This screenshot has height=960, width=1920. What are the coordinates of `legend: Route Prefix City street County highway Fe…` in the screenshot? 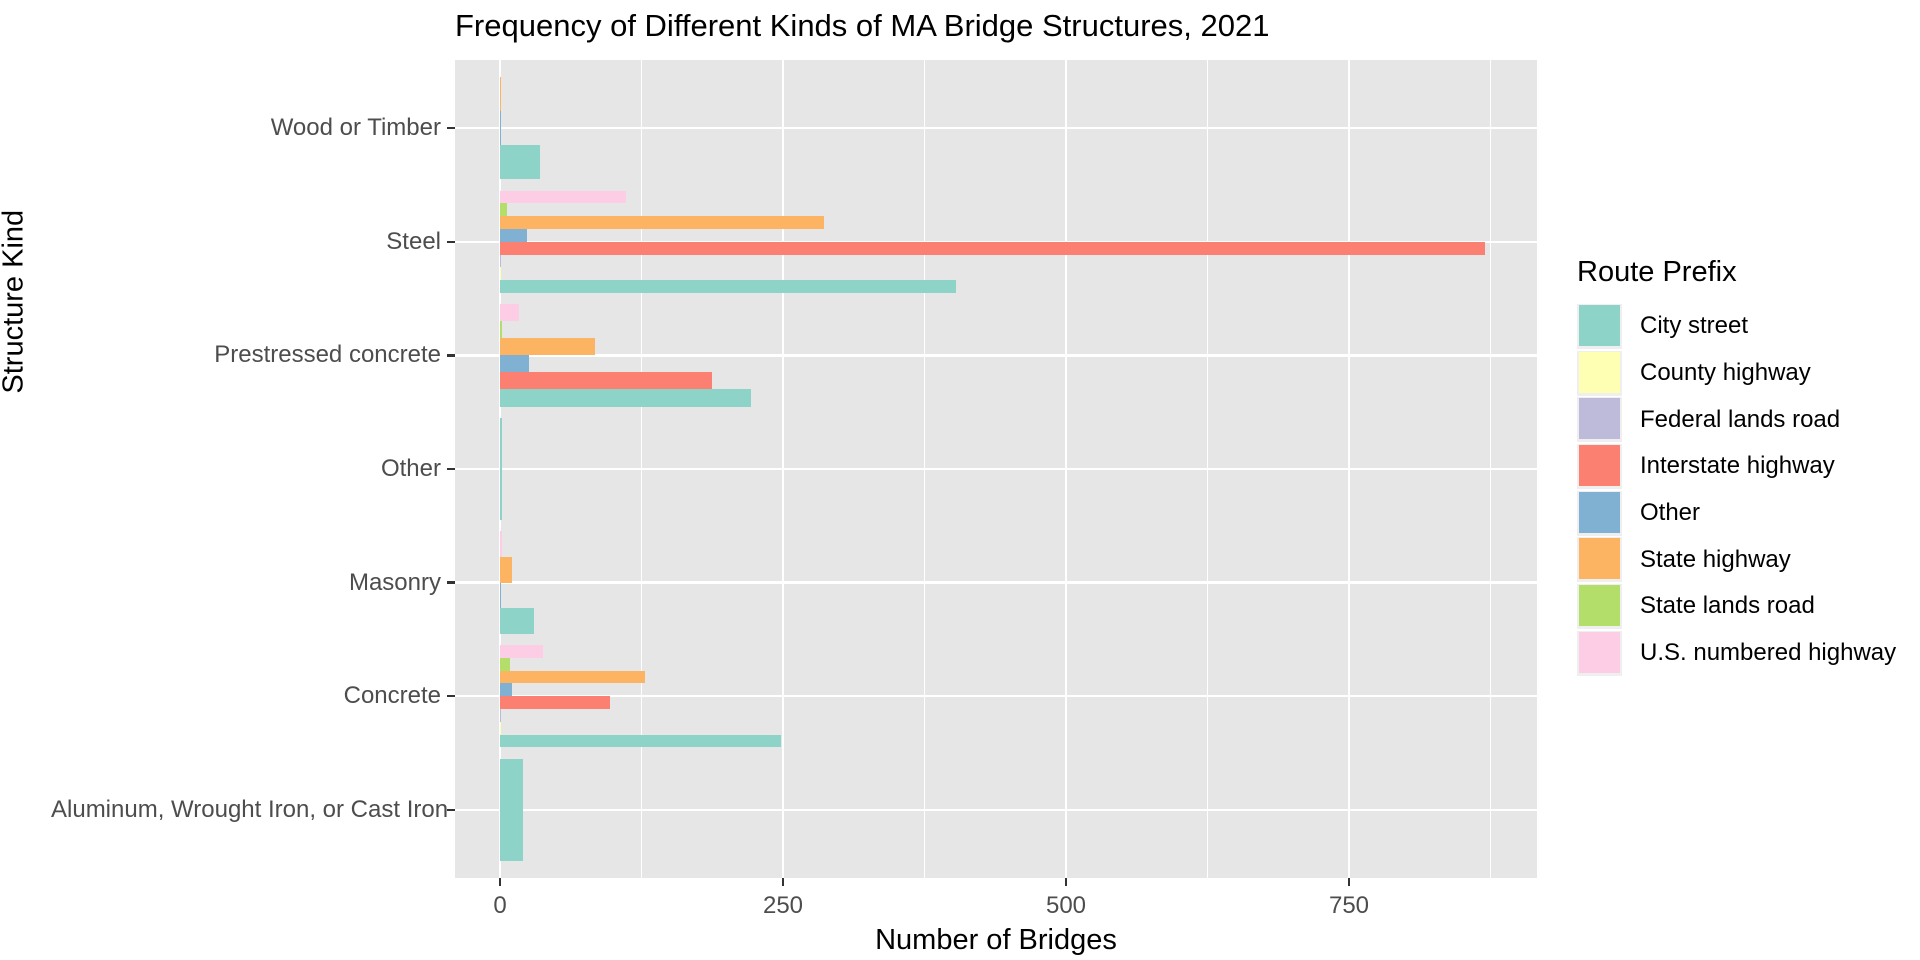 It's located at (1736, 466).